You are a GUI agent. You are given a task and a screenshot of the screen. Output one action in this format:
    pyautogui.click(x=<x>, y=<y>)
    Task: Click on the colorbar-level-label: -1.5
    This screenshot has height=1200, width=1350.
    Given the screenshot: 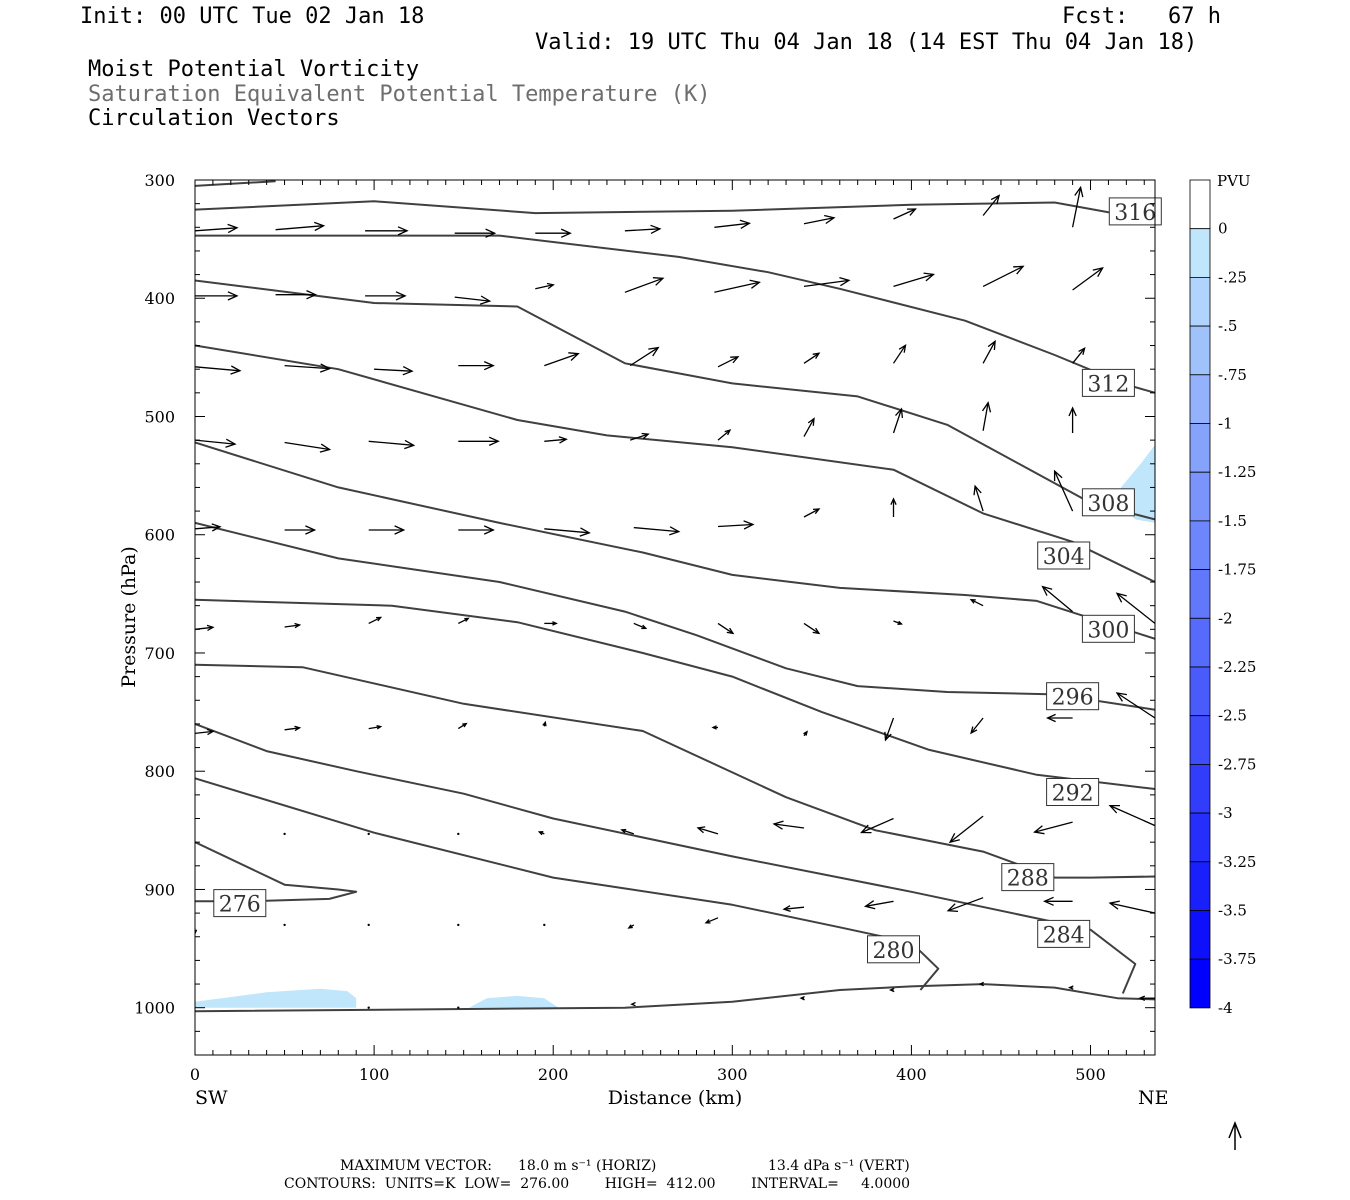 What is the action you would take?
    pyautogui.click(x=1232, y=521)
    